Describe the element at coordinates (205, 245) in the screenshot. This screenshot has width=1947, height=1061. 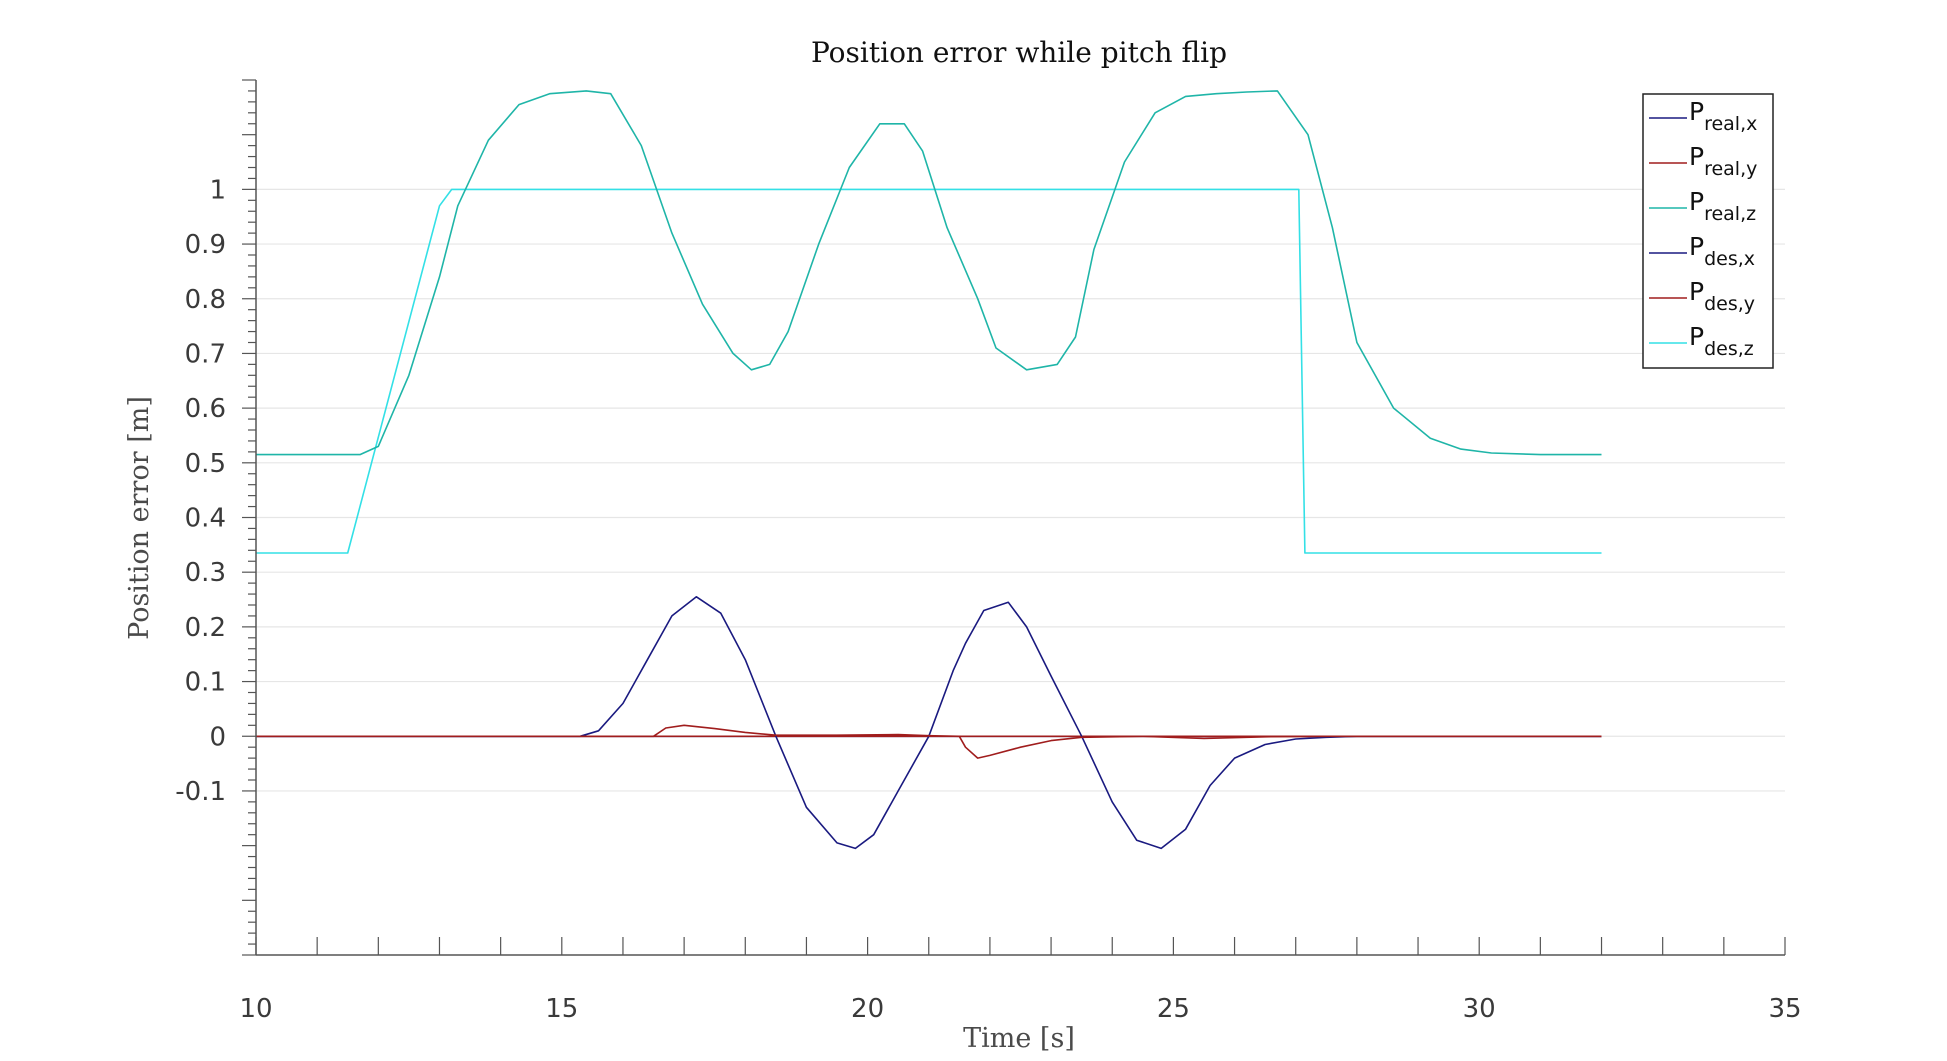
I see `y-tick-label: 0.9` at that location.